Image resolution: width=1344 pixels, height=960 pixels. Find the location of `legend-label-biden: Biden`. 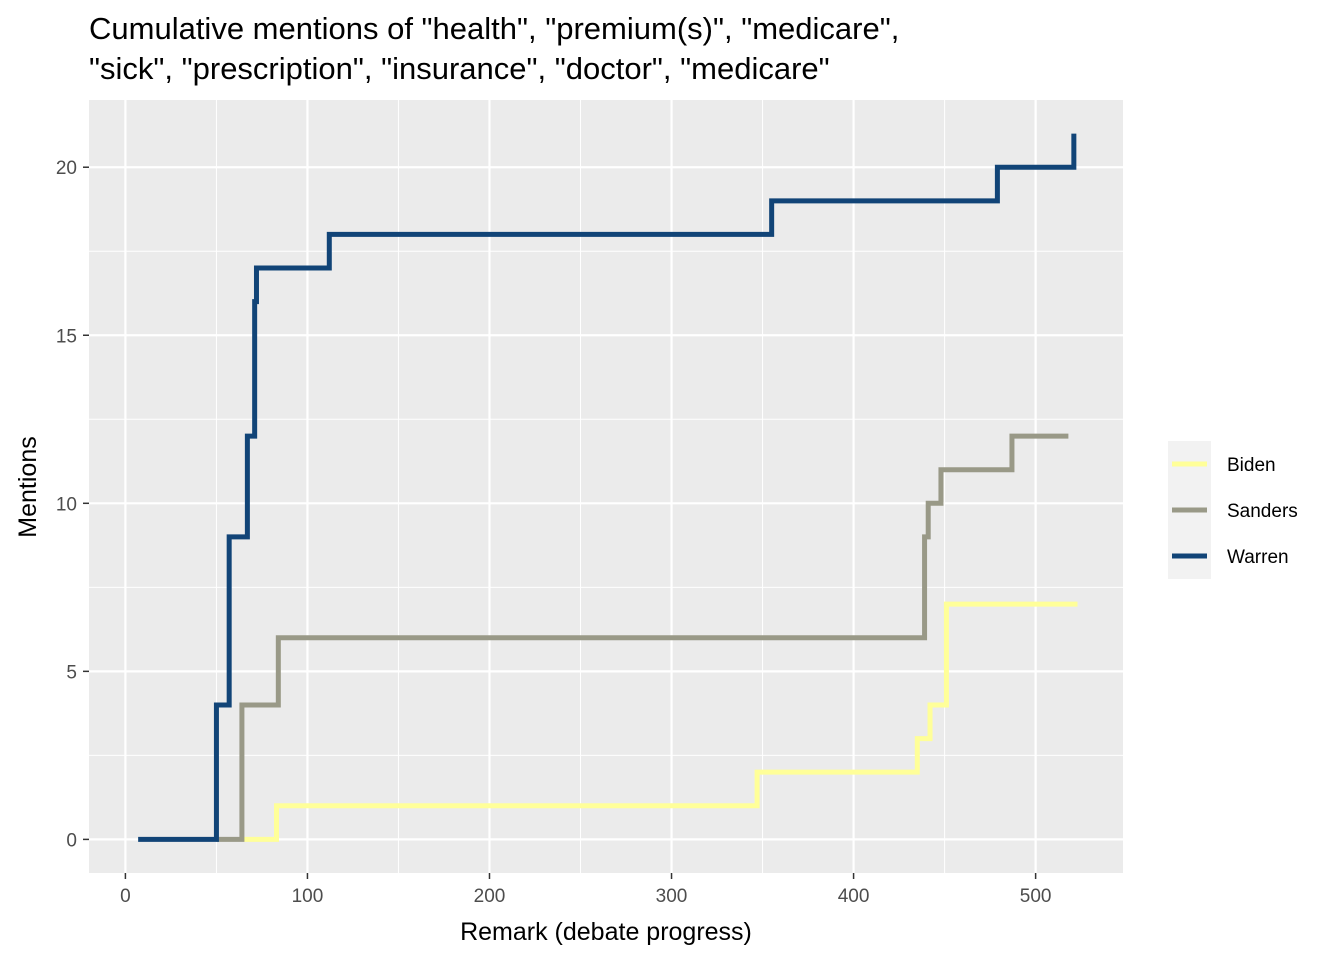

legend-label-biden: Biden is located at coordinates (1251, 465).